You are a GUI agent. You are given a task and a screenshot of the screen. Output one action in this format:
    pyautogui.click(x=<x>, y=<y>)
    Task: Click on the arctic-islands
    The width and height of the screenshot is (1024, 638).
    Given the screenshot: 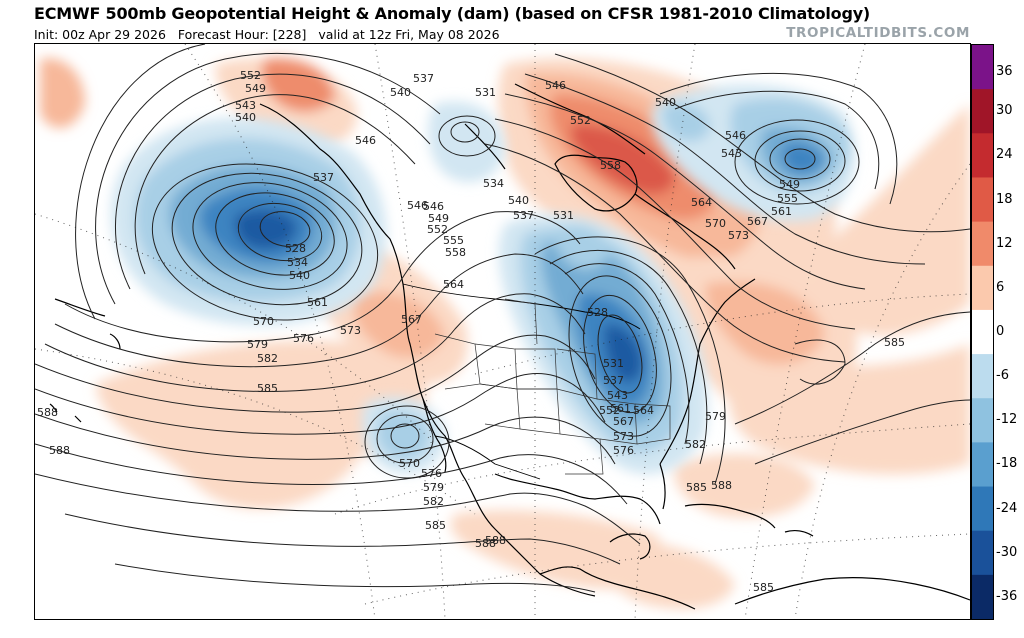 What is the action you would take?
    pyautogui.click(x=580, y=119)
    